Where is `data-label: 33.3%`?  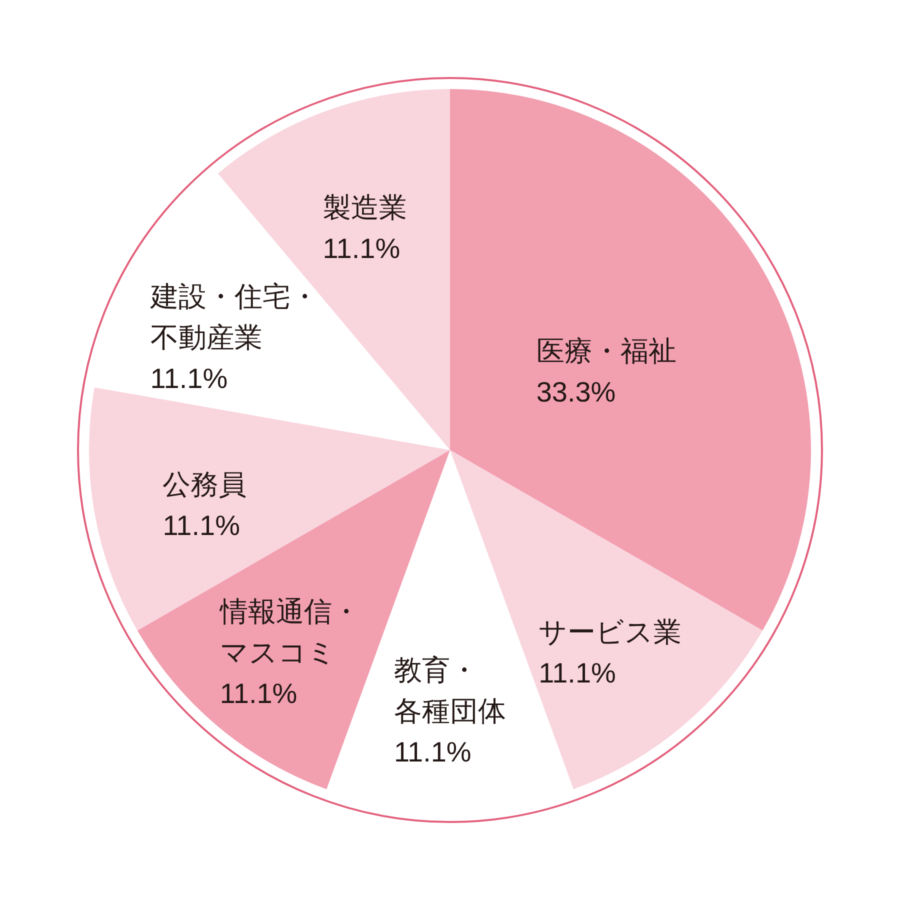 data-label: 33.3% is located at coordinates (576, 392).